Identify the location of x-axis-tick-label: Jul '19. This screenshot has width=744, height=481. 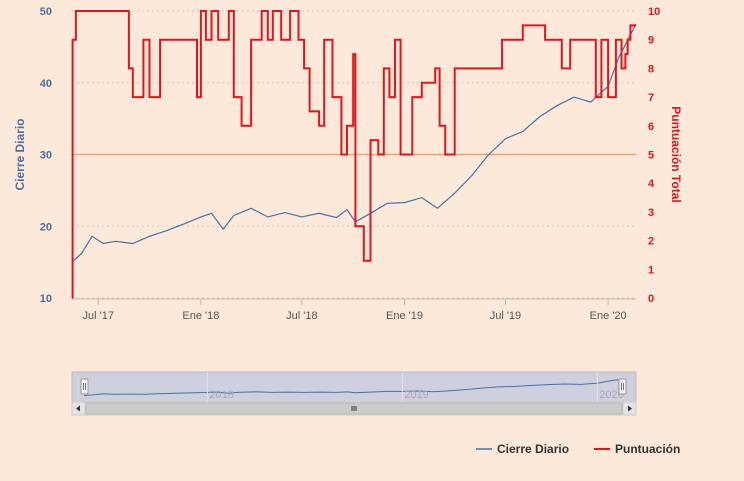
(505, 316).